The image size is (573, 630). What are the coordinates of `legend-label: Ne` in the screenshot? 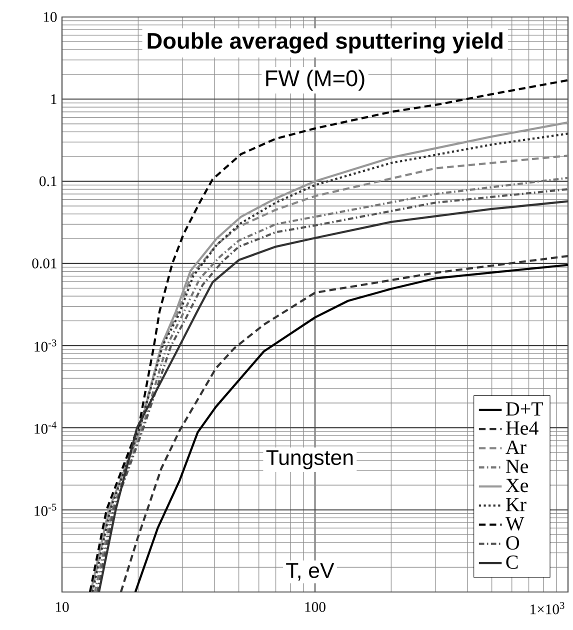 It's located at (517, 467).